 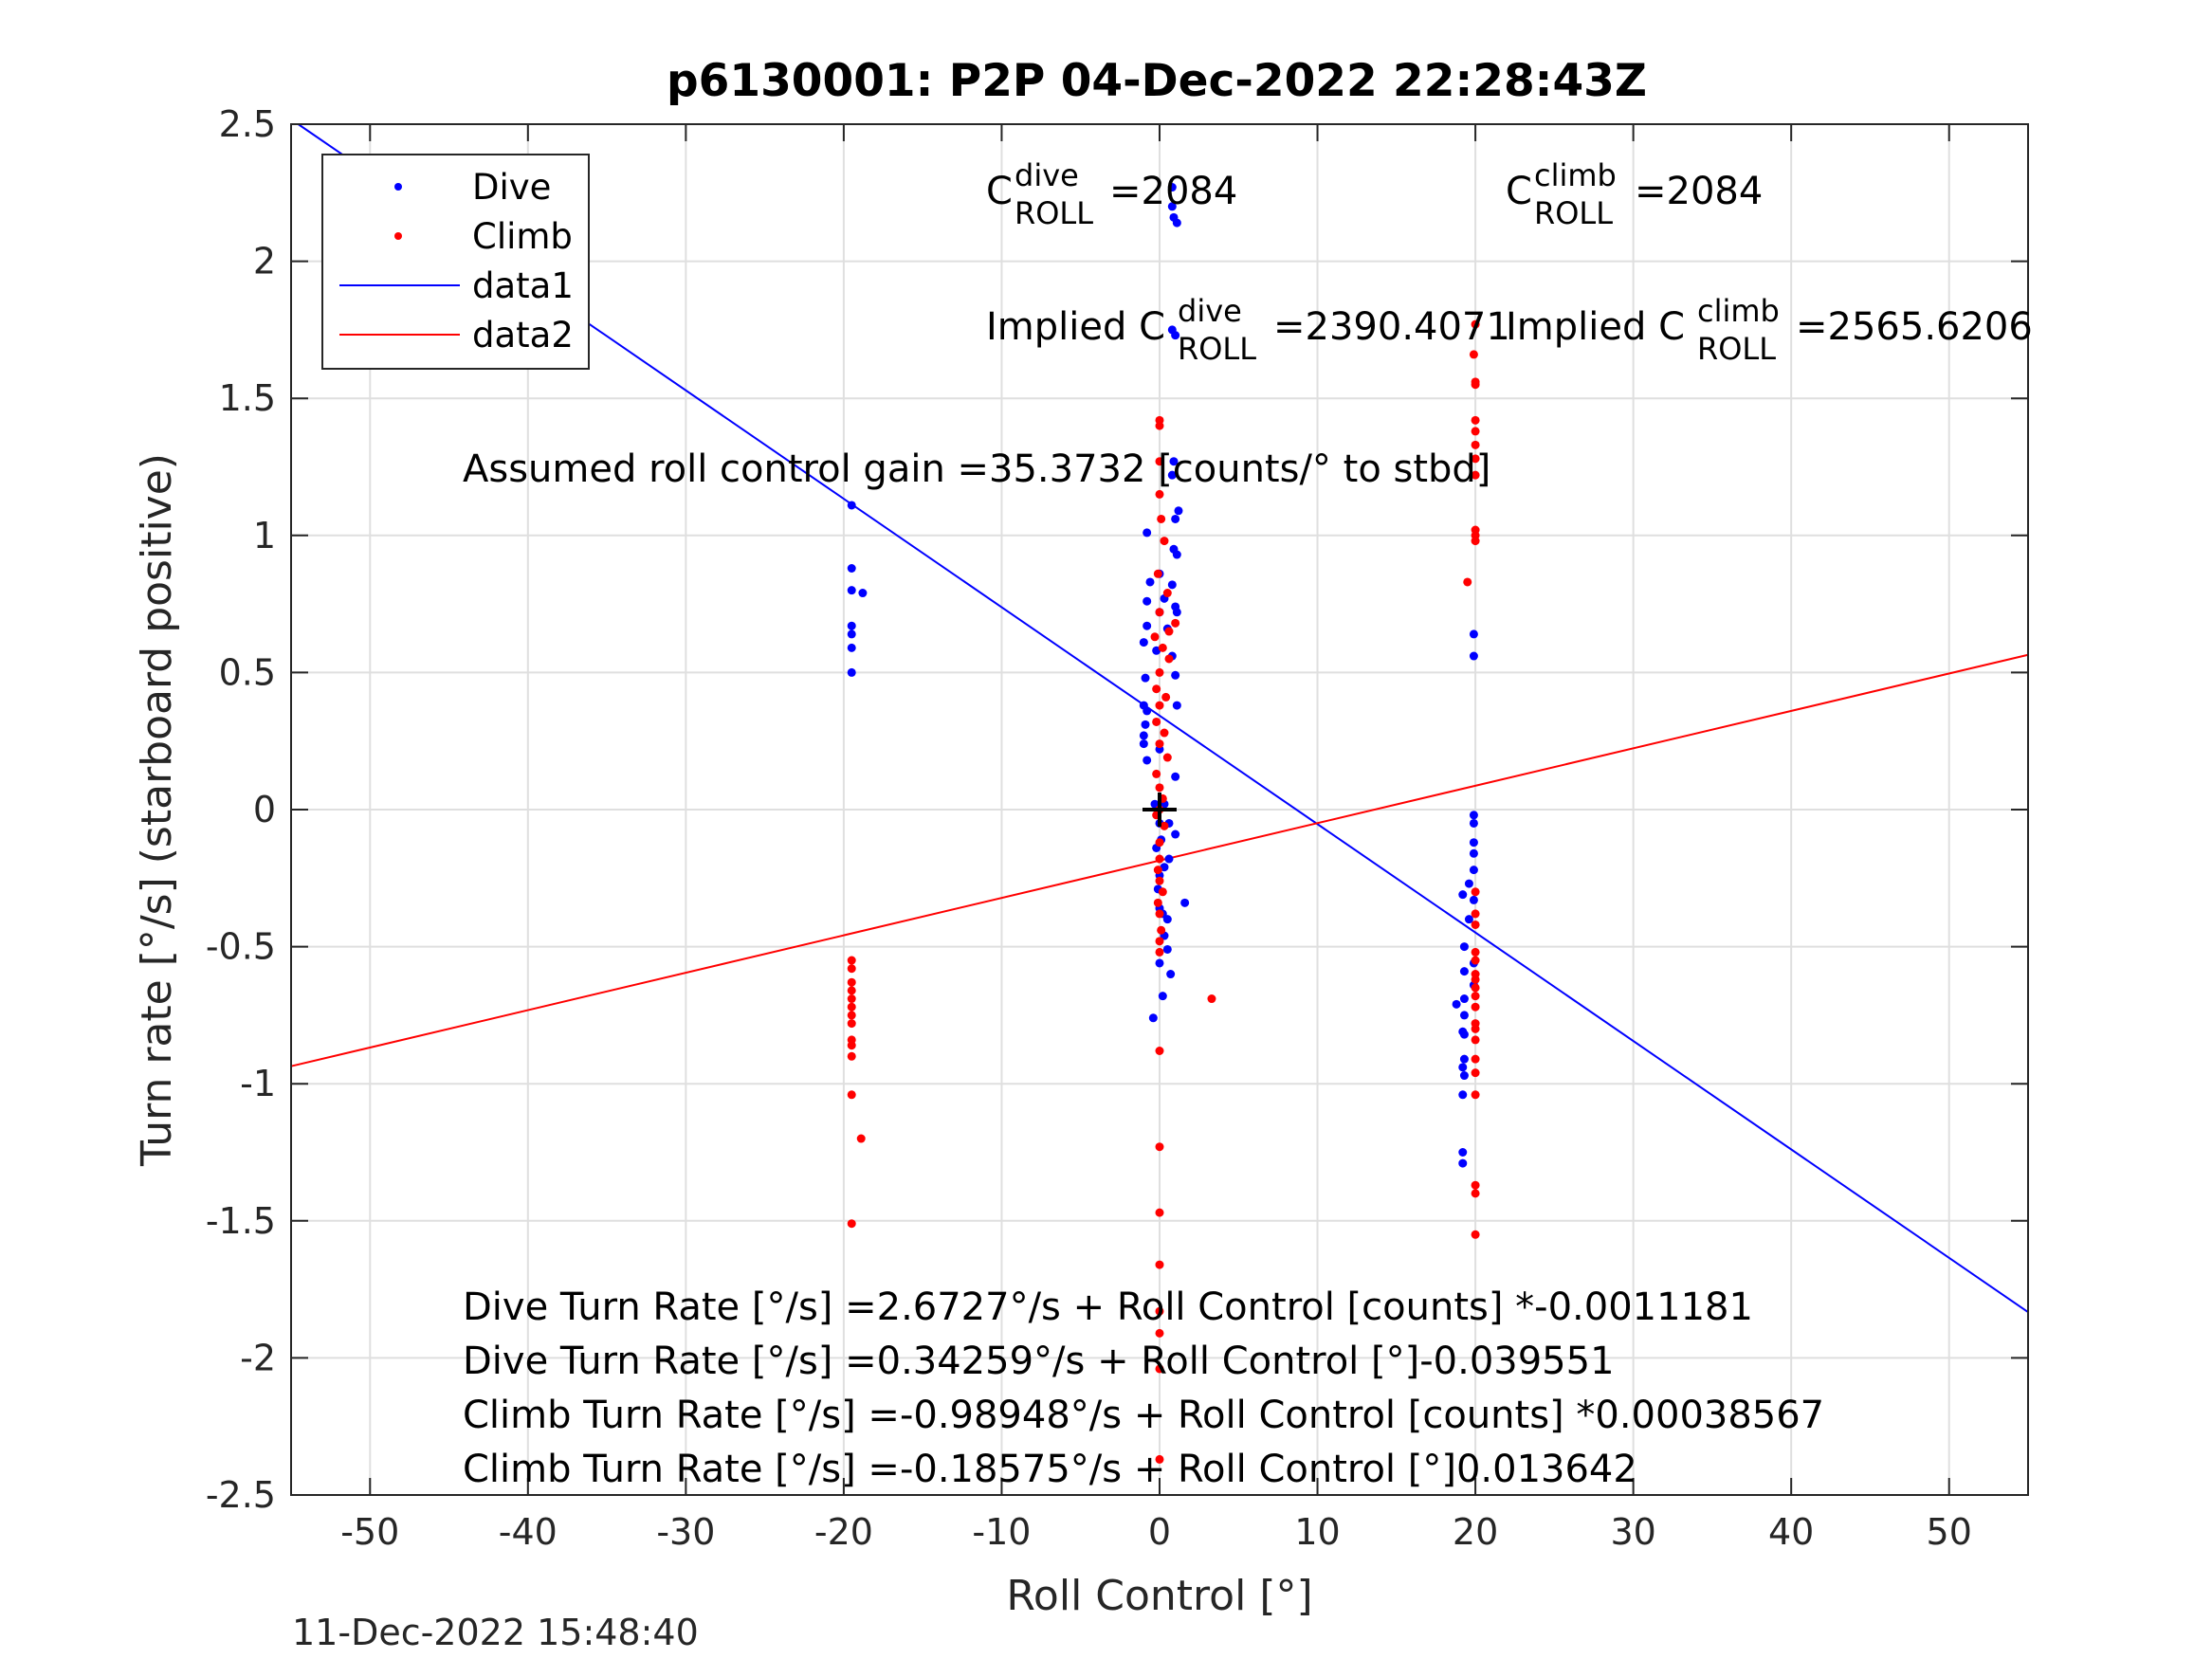 What do you see at coordinates (455, 262) in the screenshot?
I see `legend-box` at bounding box center [455, 262].